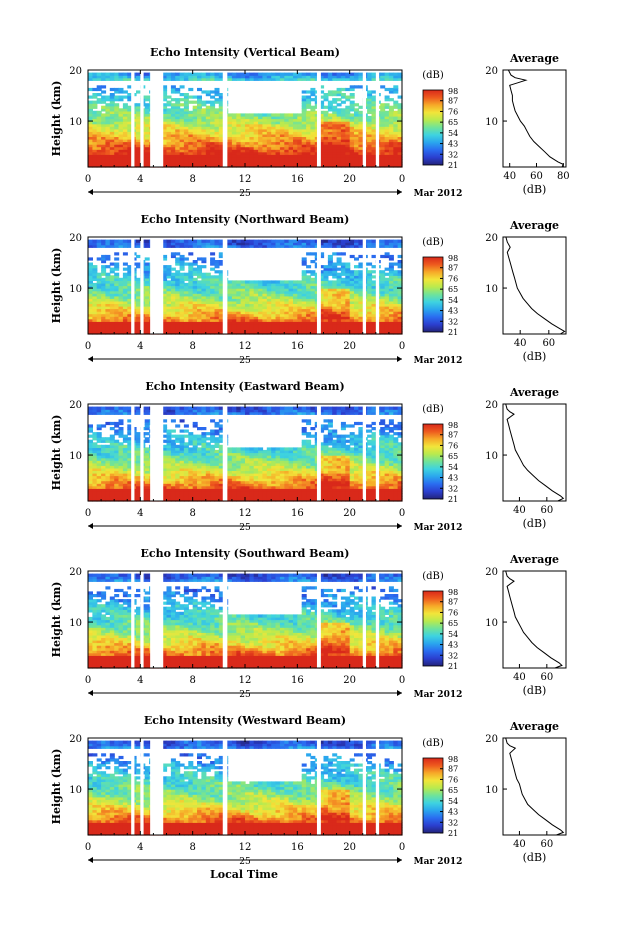 The height and width of the screenshot is (929, 618). What do you see at coordinates (244, 386) in the screenshot?
I see `panel-title: Echo Intensity (Eastward Beam)` at bounding box center [244, 386].